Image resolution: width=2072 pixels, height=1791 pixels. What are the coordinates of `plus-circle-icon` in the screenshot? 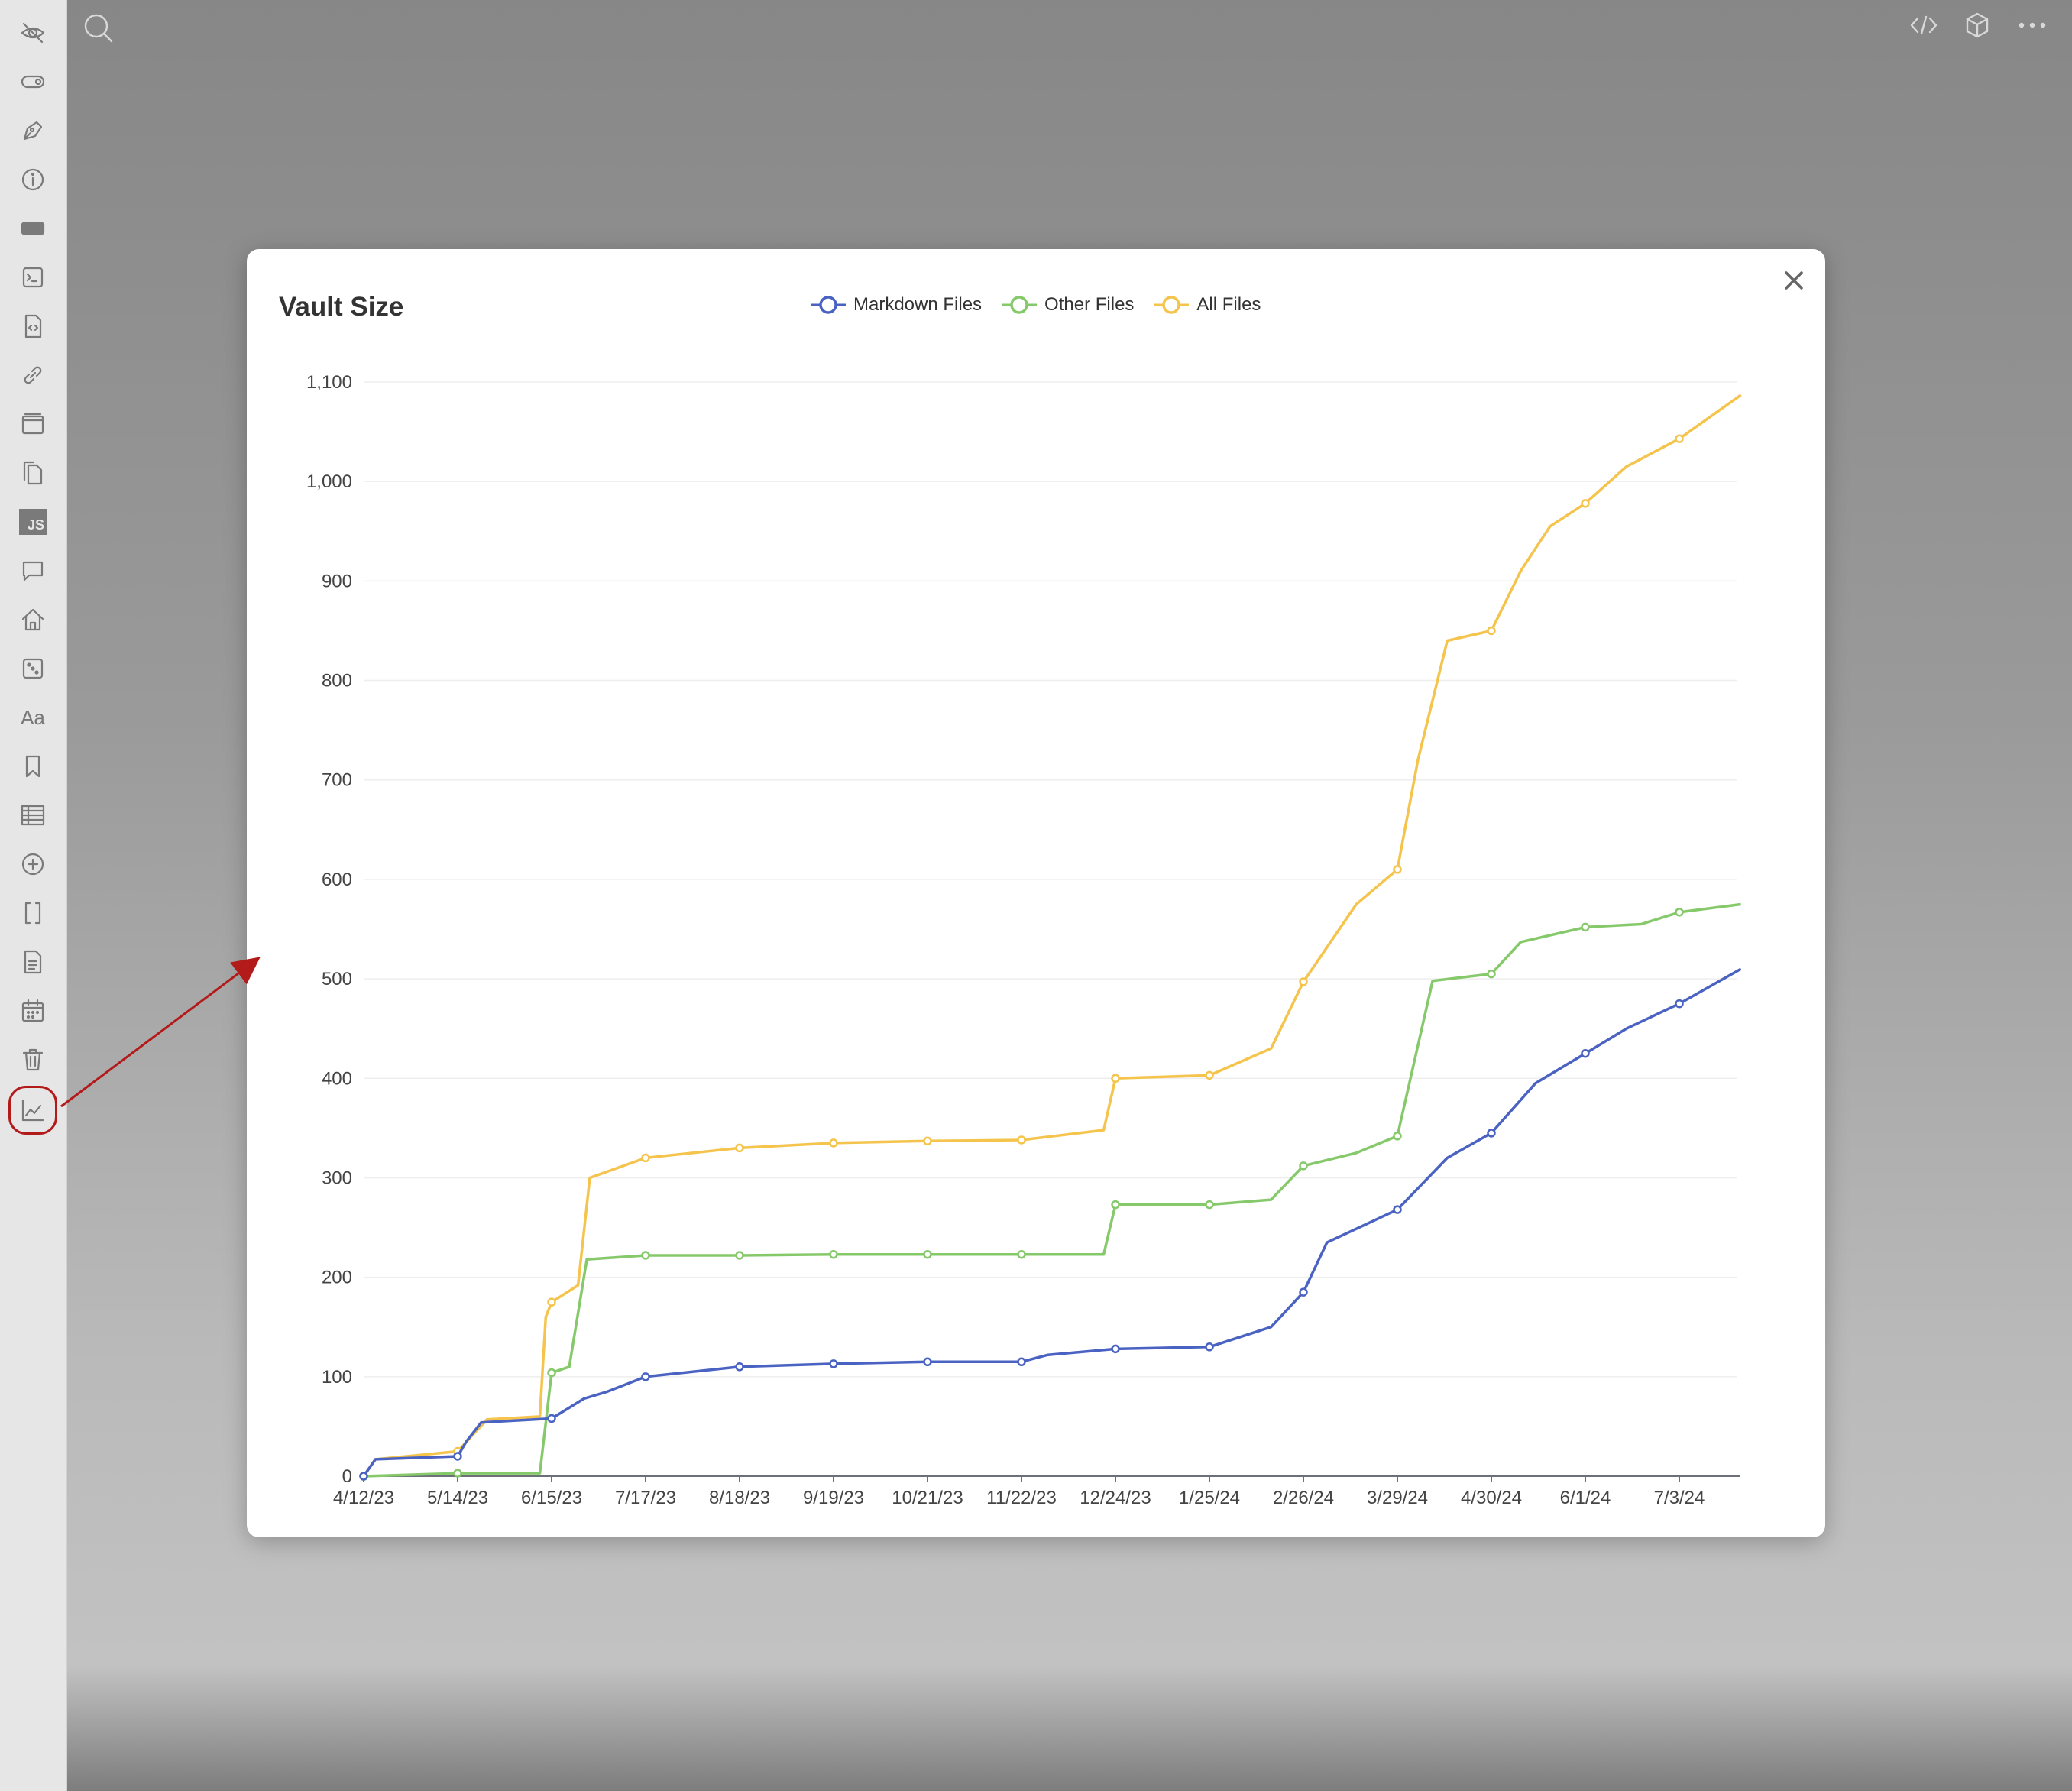 It's located at (32, 864).